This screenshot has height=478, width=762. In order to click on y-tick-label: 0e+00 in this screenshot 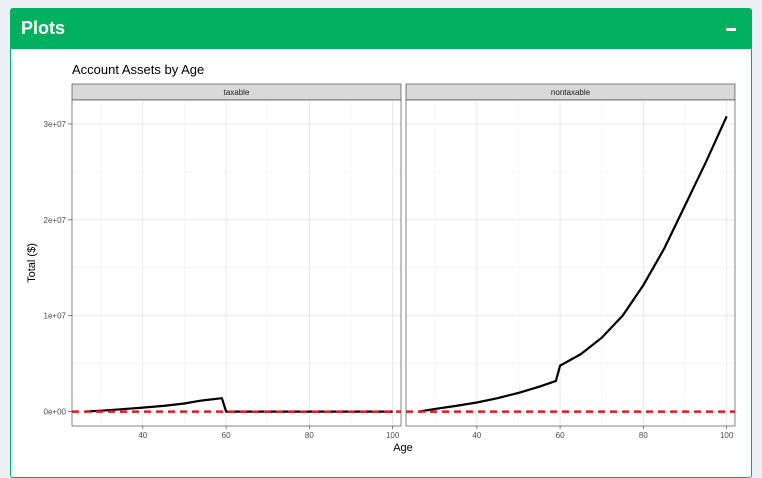, I will do `click(55, 412)`.